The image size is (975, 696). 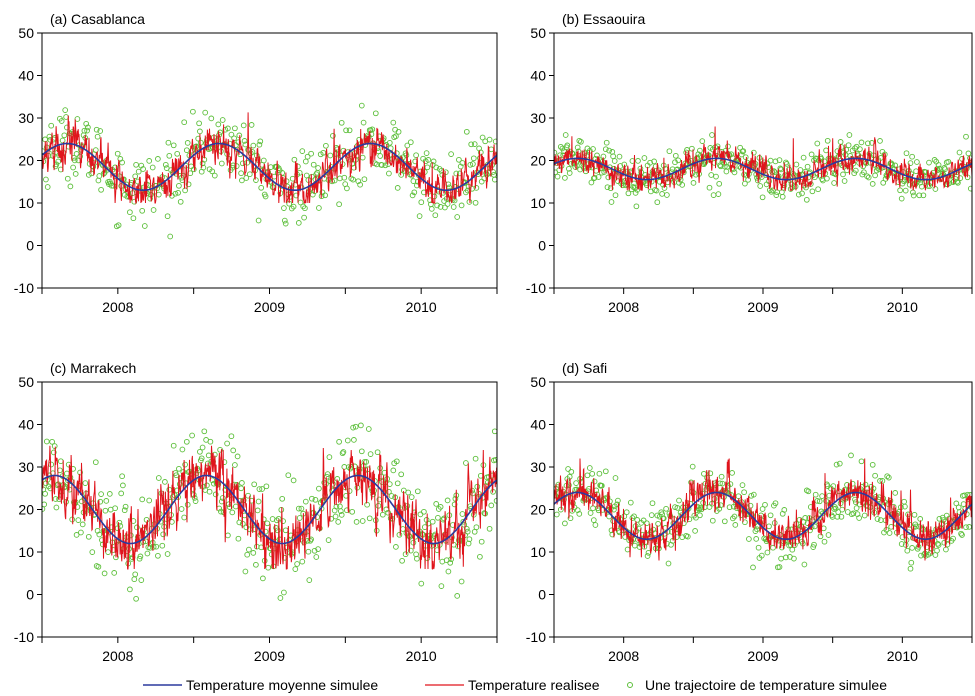 I want to click on y-tick-label: 40, so click(x=26, y=425).